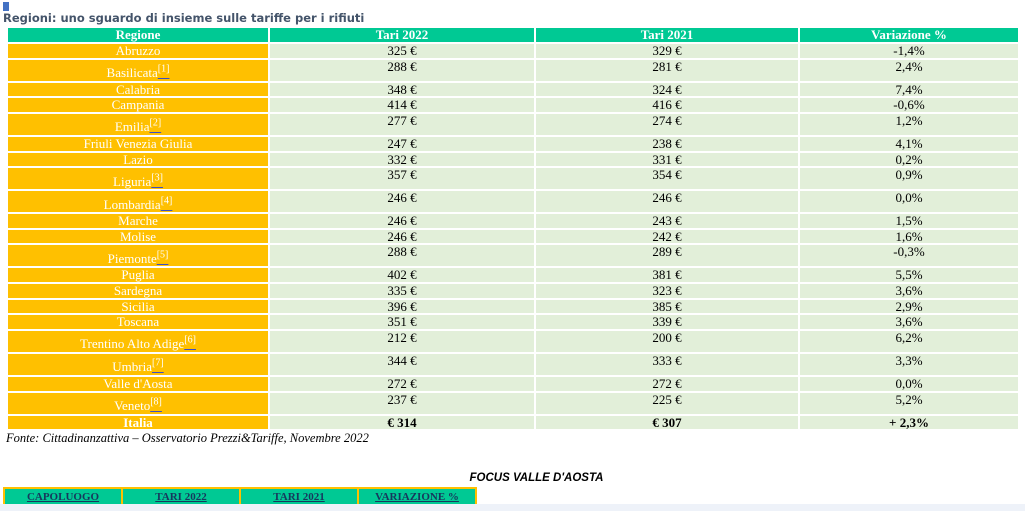 This screenshot has width=1025, height=511. Describe the element at coordinates (667, 236) in the screenshot. I see `value-cell-tari-2021: 242 €` at that location.